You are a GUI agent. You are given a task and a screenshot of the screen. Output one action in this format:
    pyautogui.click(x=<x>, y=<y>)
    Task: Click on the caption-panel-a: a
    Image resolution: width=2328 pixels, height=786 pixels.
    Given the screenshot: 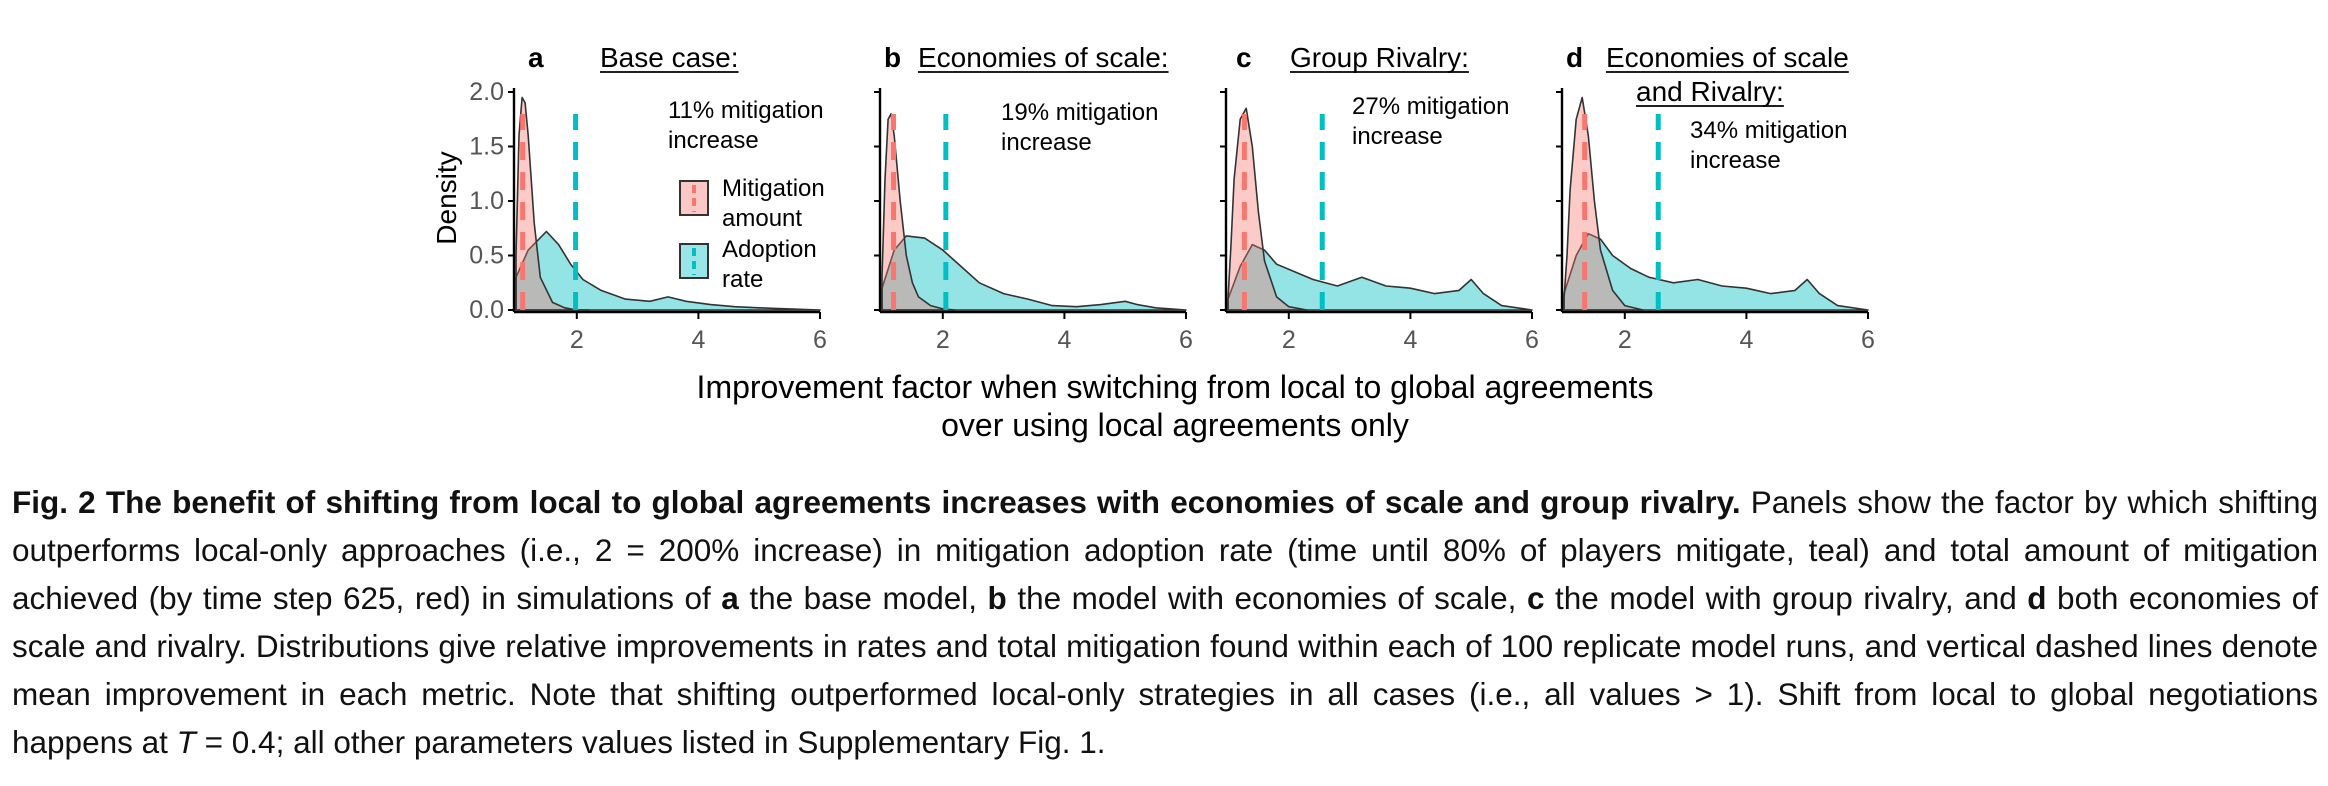 What is the action you would take?
    pyautogui.click(x=730, y=598)
    